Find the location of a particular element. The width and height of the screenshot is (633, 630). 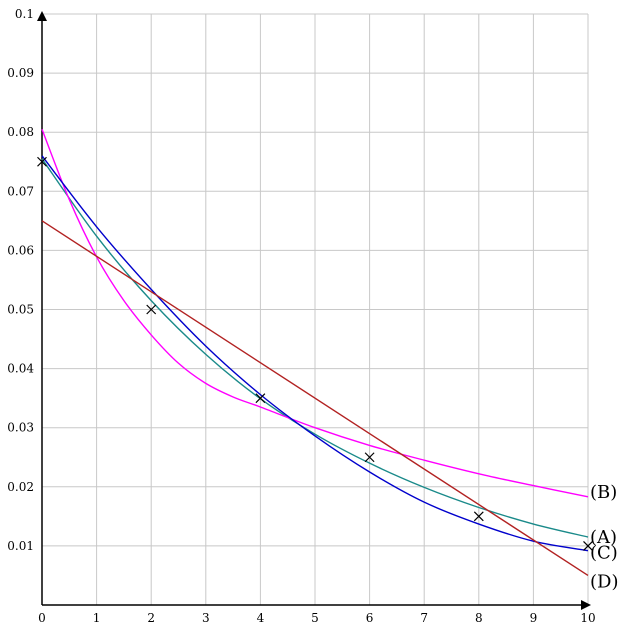

x-tick-label: 5 is located at coordinates (315, 618).